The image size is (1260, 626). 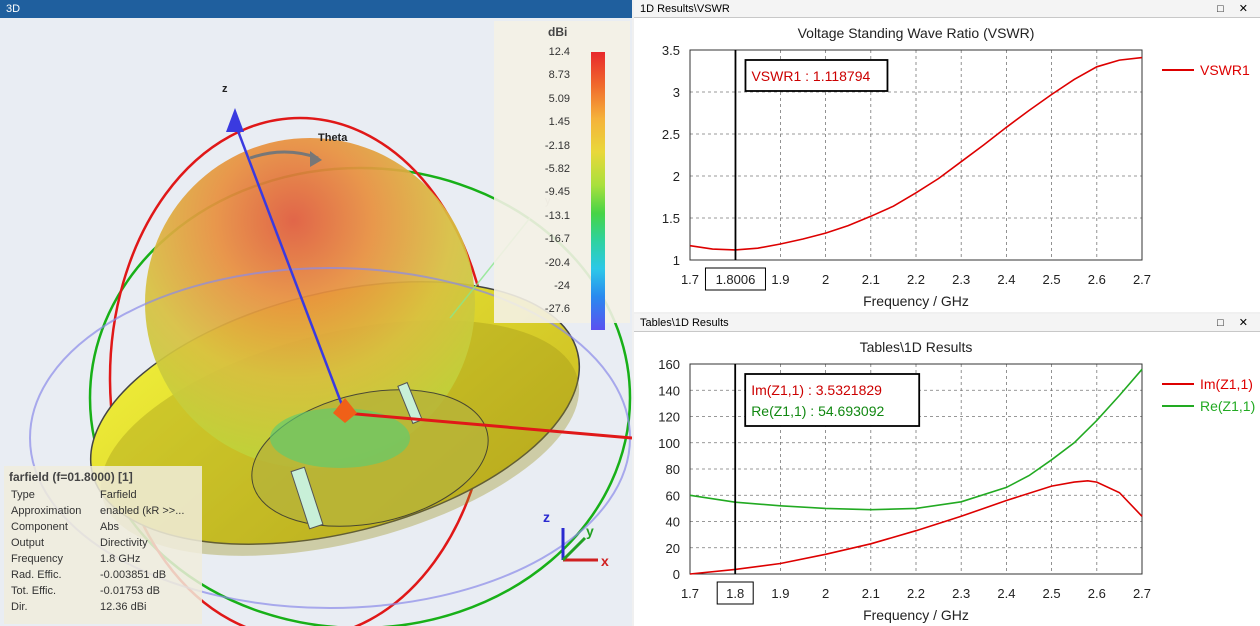 What do you see at coordinates (825, 279) in the screenshot?
I see `x-tick-label: 2` at bounding box center [825, 279].